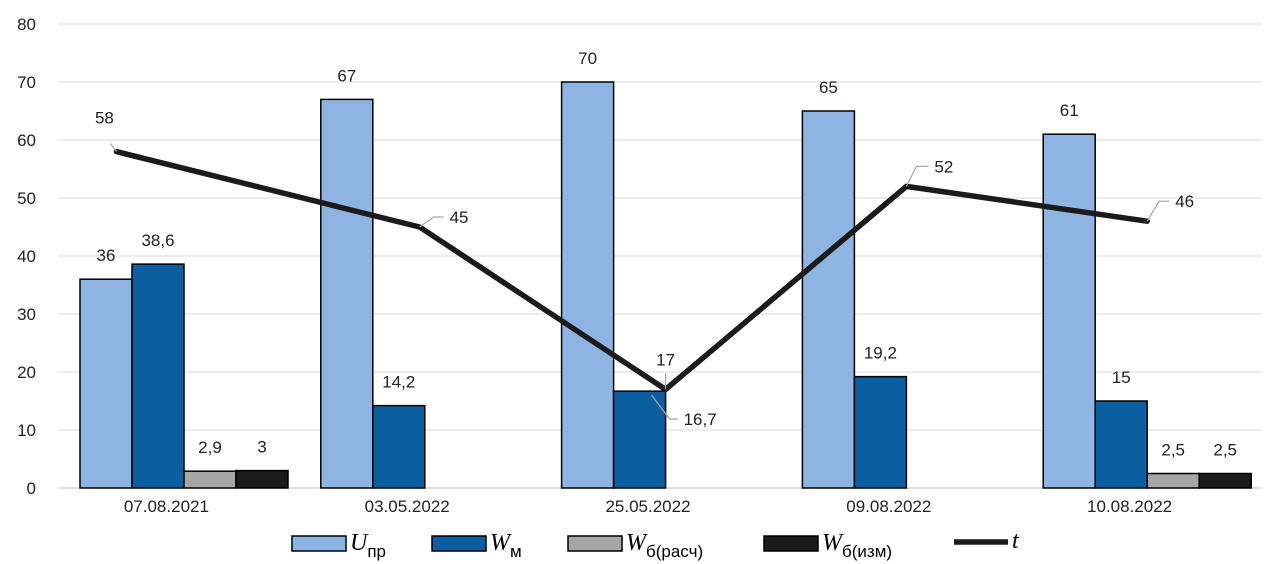 The image size is (1276, 564). Describe the element at coordinates (828, 87) in the screenshot. I see `bar-data-label: 65` at that location.